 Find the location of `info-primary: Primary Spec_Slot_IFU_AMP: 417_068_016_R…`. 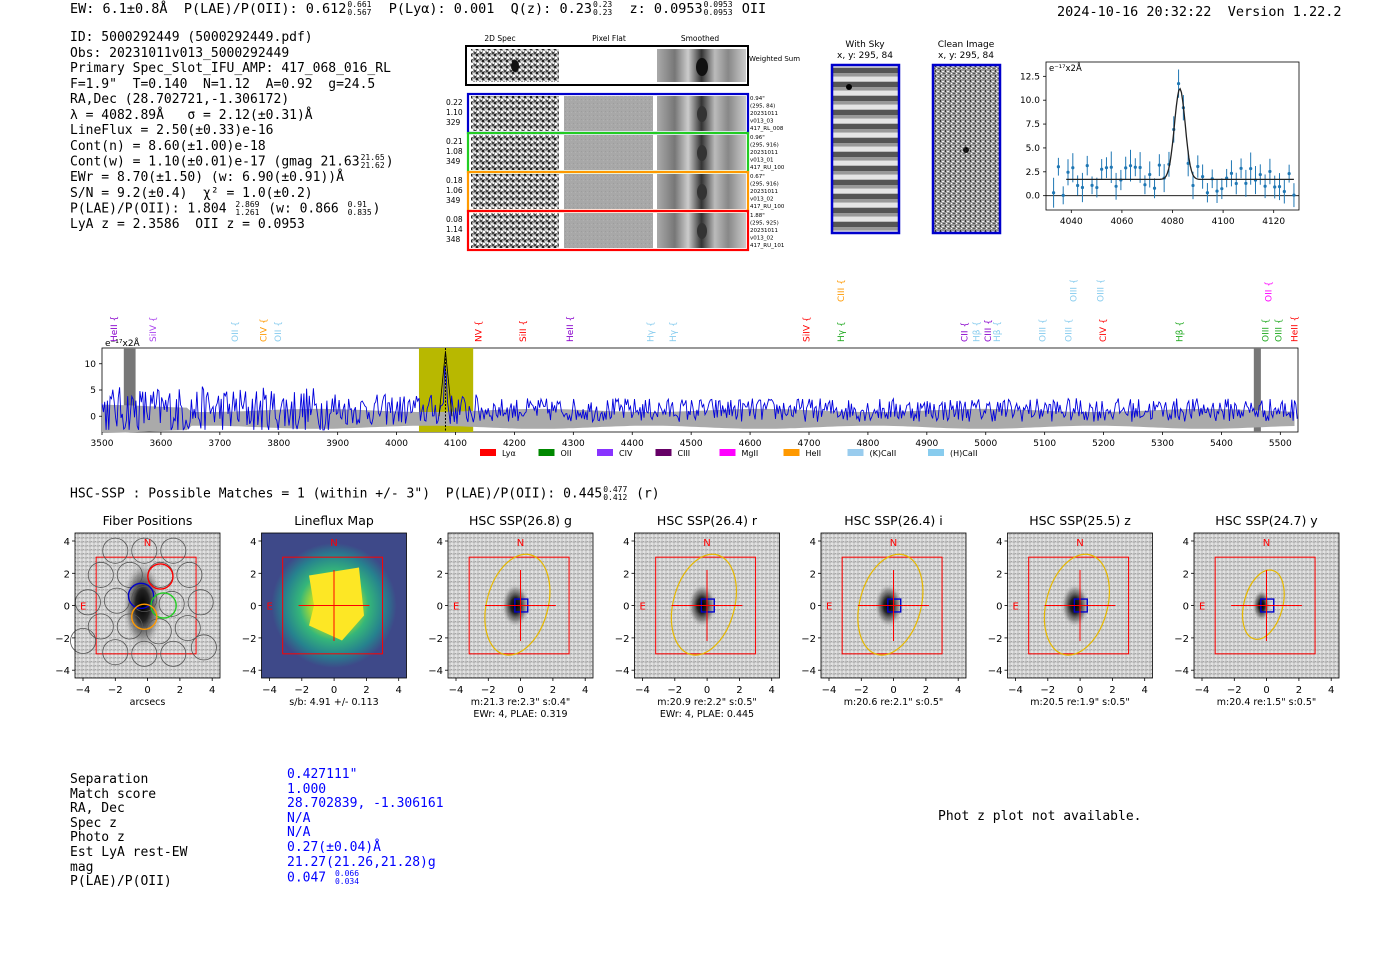

info-primary: Primary Spec_Slot_IFU_AMP: 417_068_016_R… is located at coordinates (230, 68).